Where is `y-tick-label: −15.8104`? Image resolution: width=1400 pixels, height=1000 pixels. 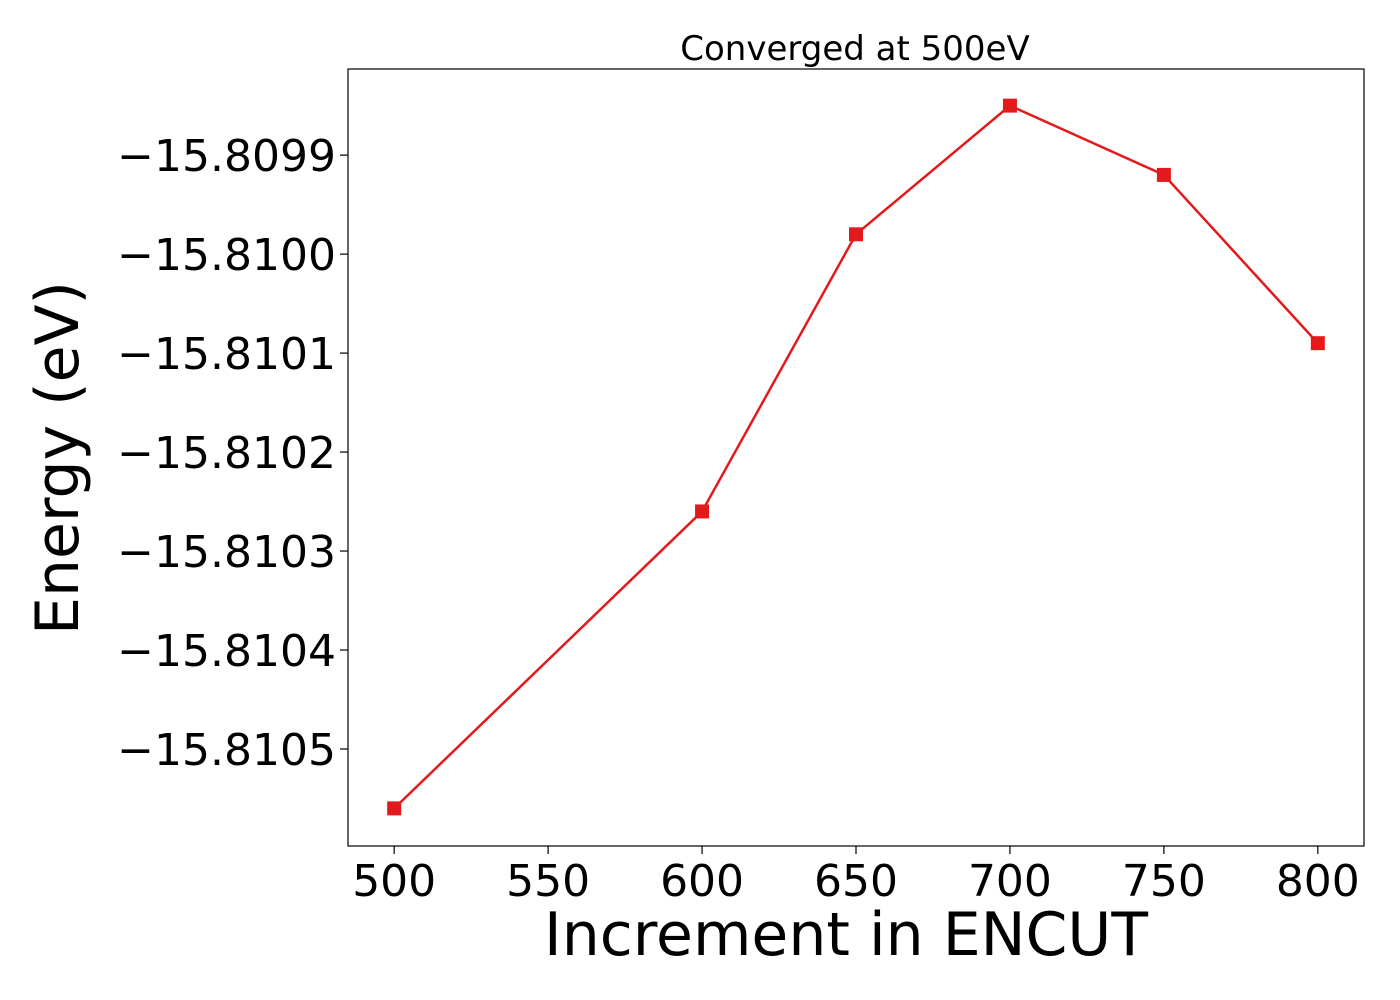
y-tick-label: −15.8104 is located at coordinates (226, 651).